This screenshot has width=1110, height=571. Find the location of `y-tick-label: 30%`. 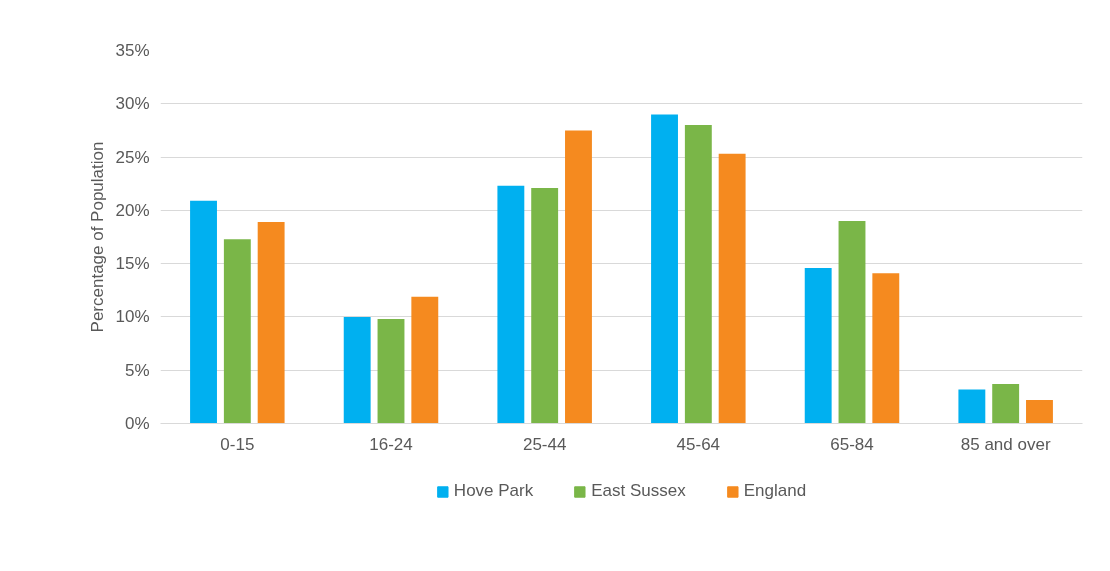

y-tick-label: 30% is located at coordinates (132, 104).